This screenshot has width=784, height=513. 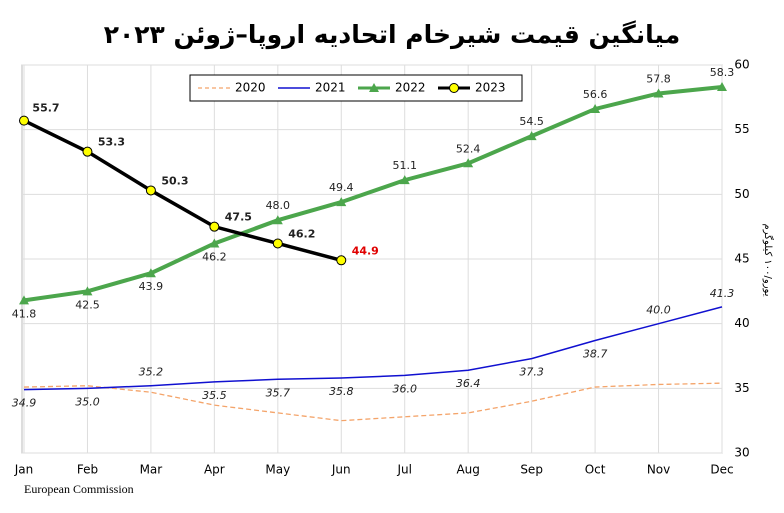 What do you see at coordinates (330, 88) in the screenshot?
I see `legend-label: 2021` at bounding box center [330, 88].